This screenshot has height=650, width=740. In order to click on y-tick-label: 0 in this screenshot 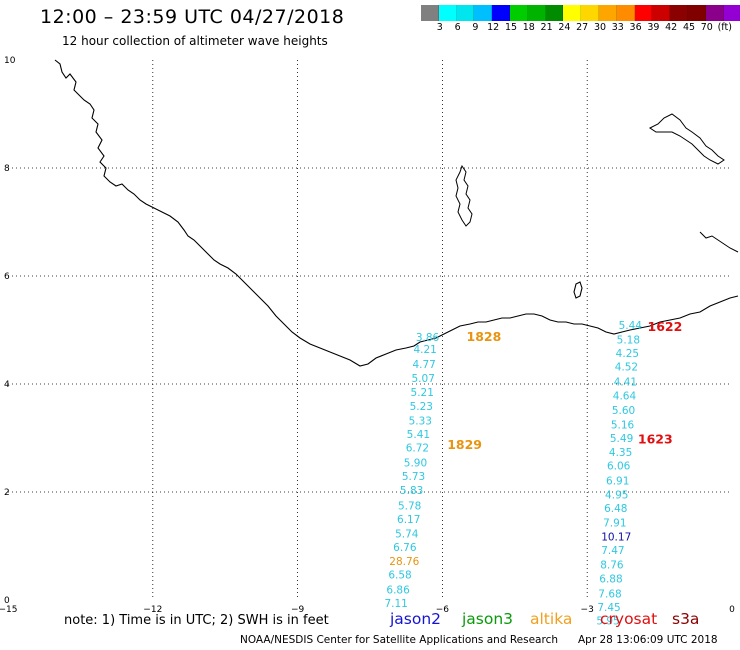, I will do `click(7, 601)`.